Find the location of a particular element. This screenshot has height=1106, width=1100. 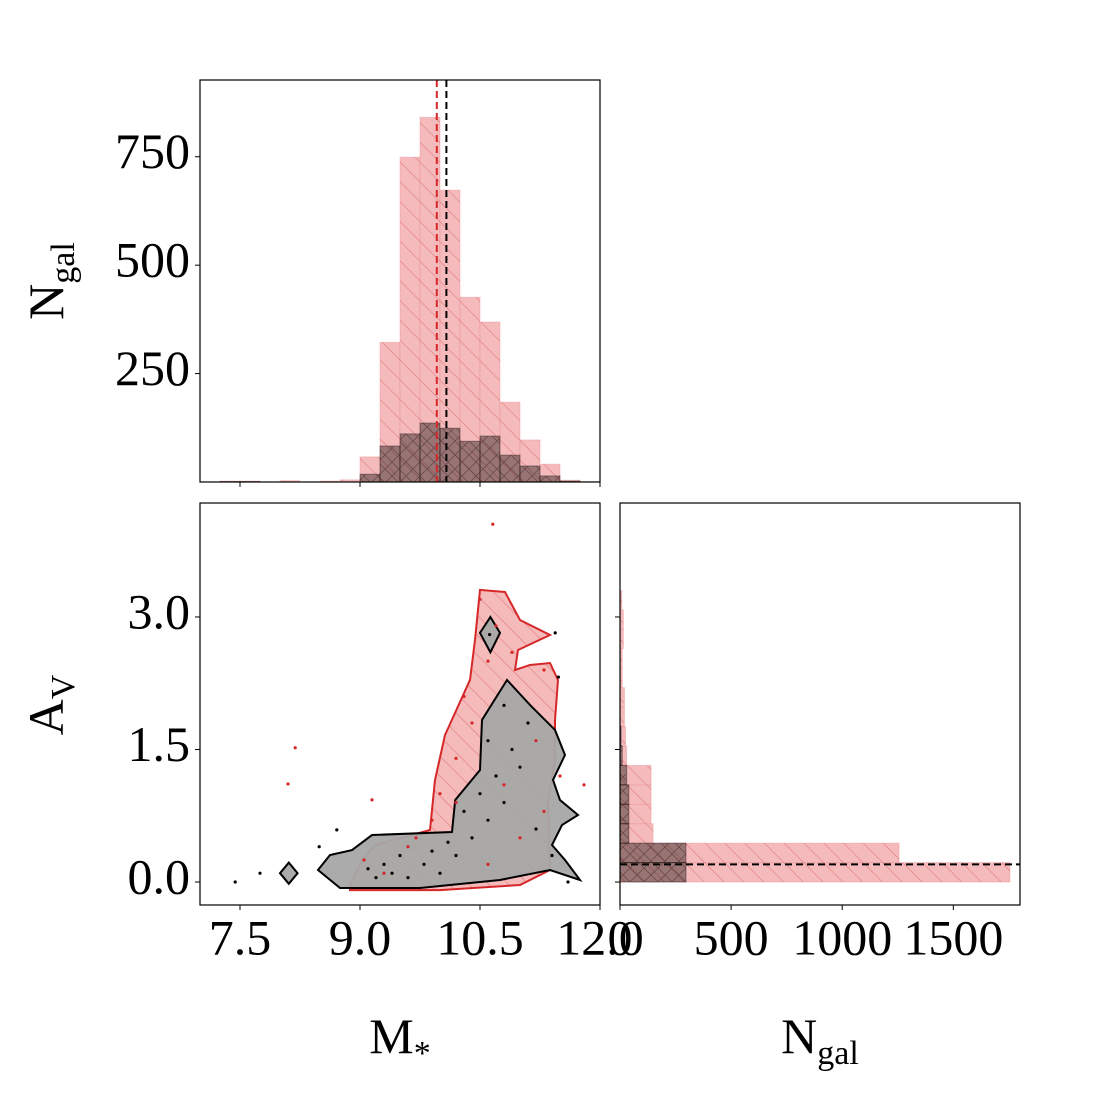

x-tick-label: 10.5 is located at coordinates (480, 937).